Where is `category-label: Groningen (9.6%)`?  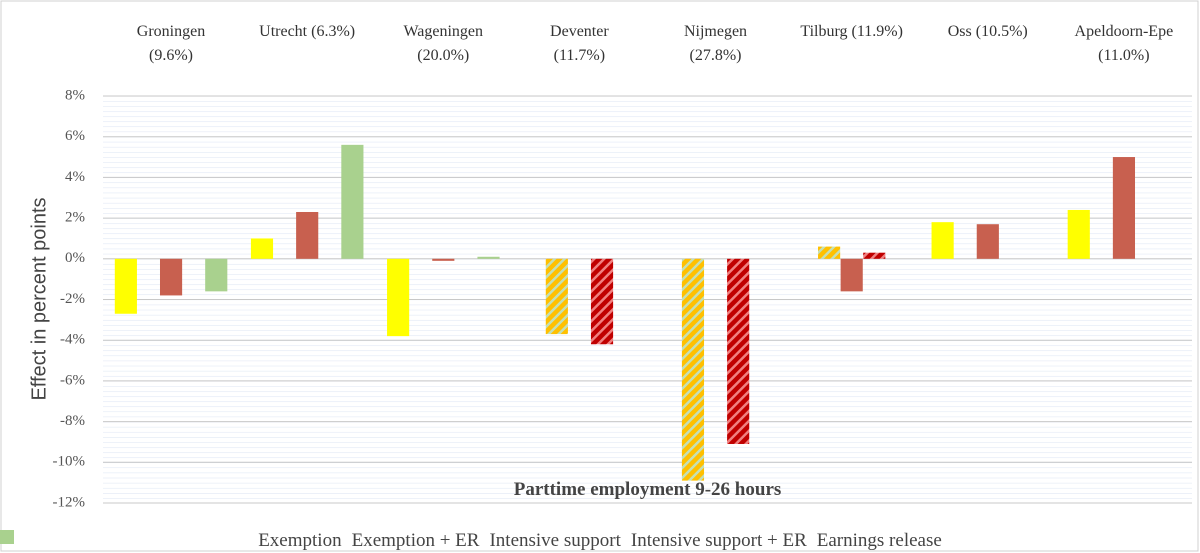 category-label: Groningen (9.6%) is located at coordinates (171, 43).